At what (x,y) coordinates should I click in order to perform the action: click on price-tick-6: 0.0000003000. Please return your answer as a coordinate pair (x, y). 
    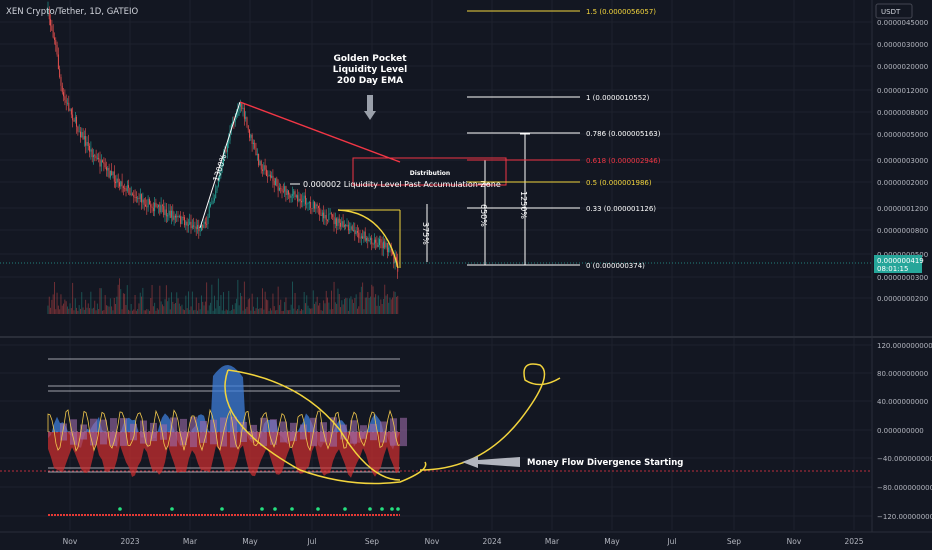
    Looking at the image, I should click on (902, 161).